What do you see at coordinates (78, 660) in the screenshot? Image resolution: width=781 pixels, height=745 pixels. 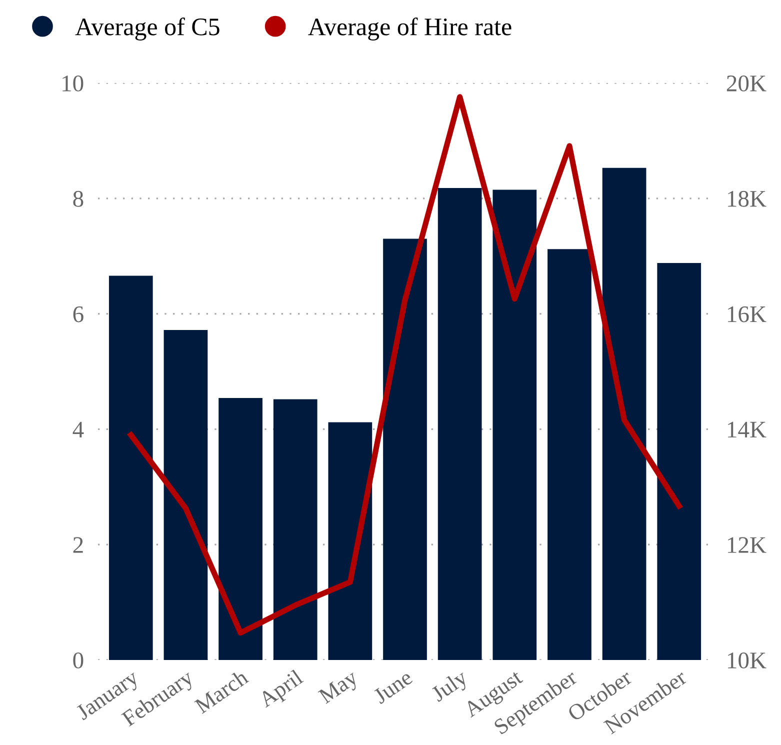 I see `y-tick-label: 0` at bounding box center [78, 660].